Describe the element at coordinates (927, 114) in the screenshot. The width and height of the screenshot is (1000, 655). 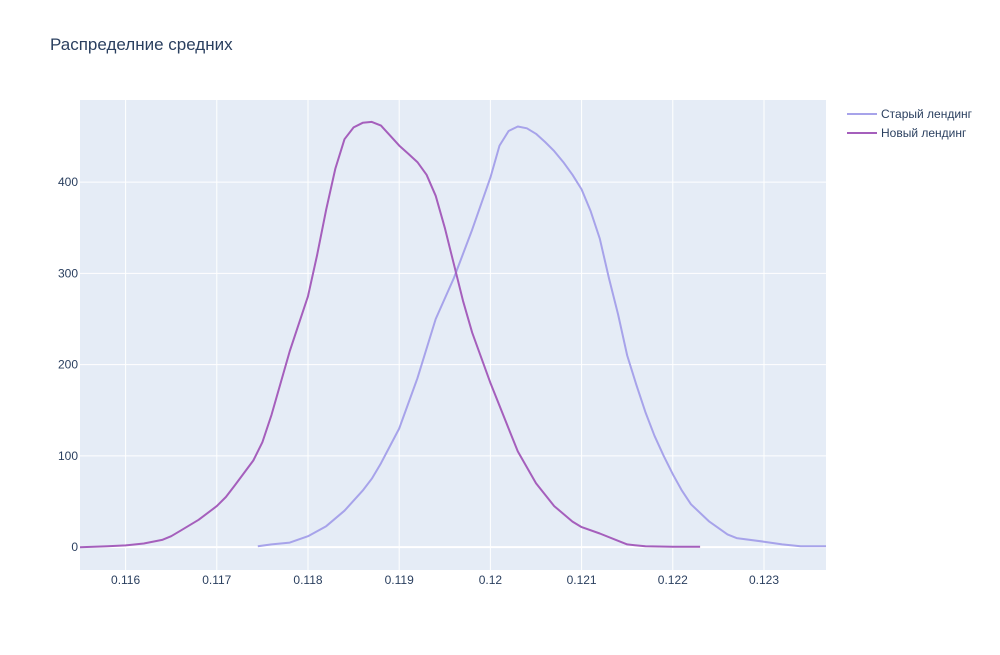
I see `legend-label: Старый лендинг` at that location.